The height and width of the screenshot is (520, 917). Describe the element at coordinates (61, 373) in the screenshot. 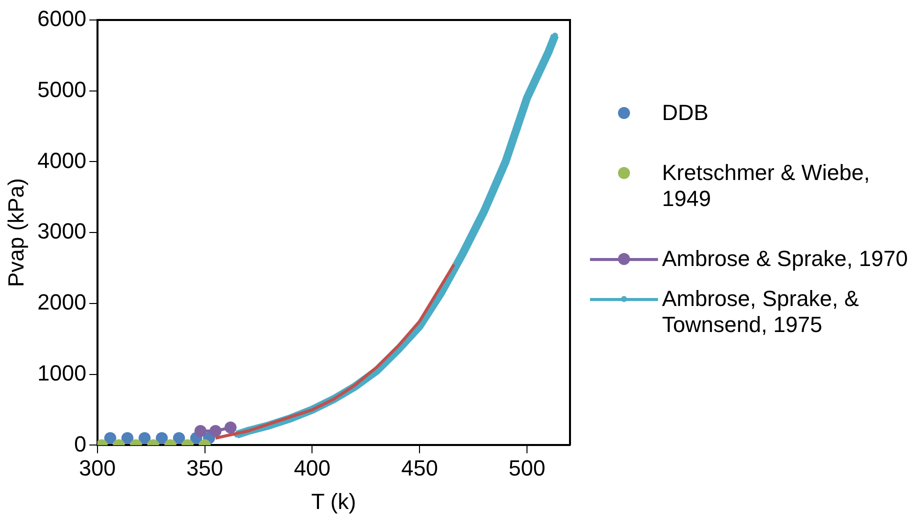

I see `y-tick-label: 1000` at that location.